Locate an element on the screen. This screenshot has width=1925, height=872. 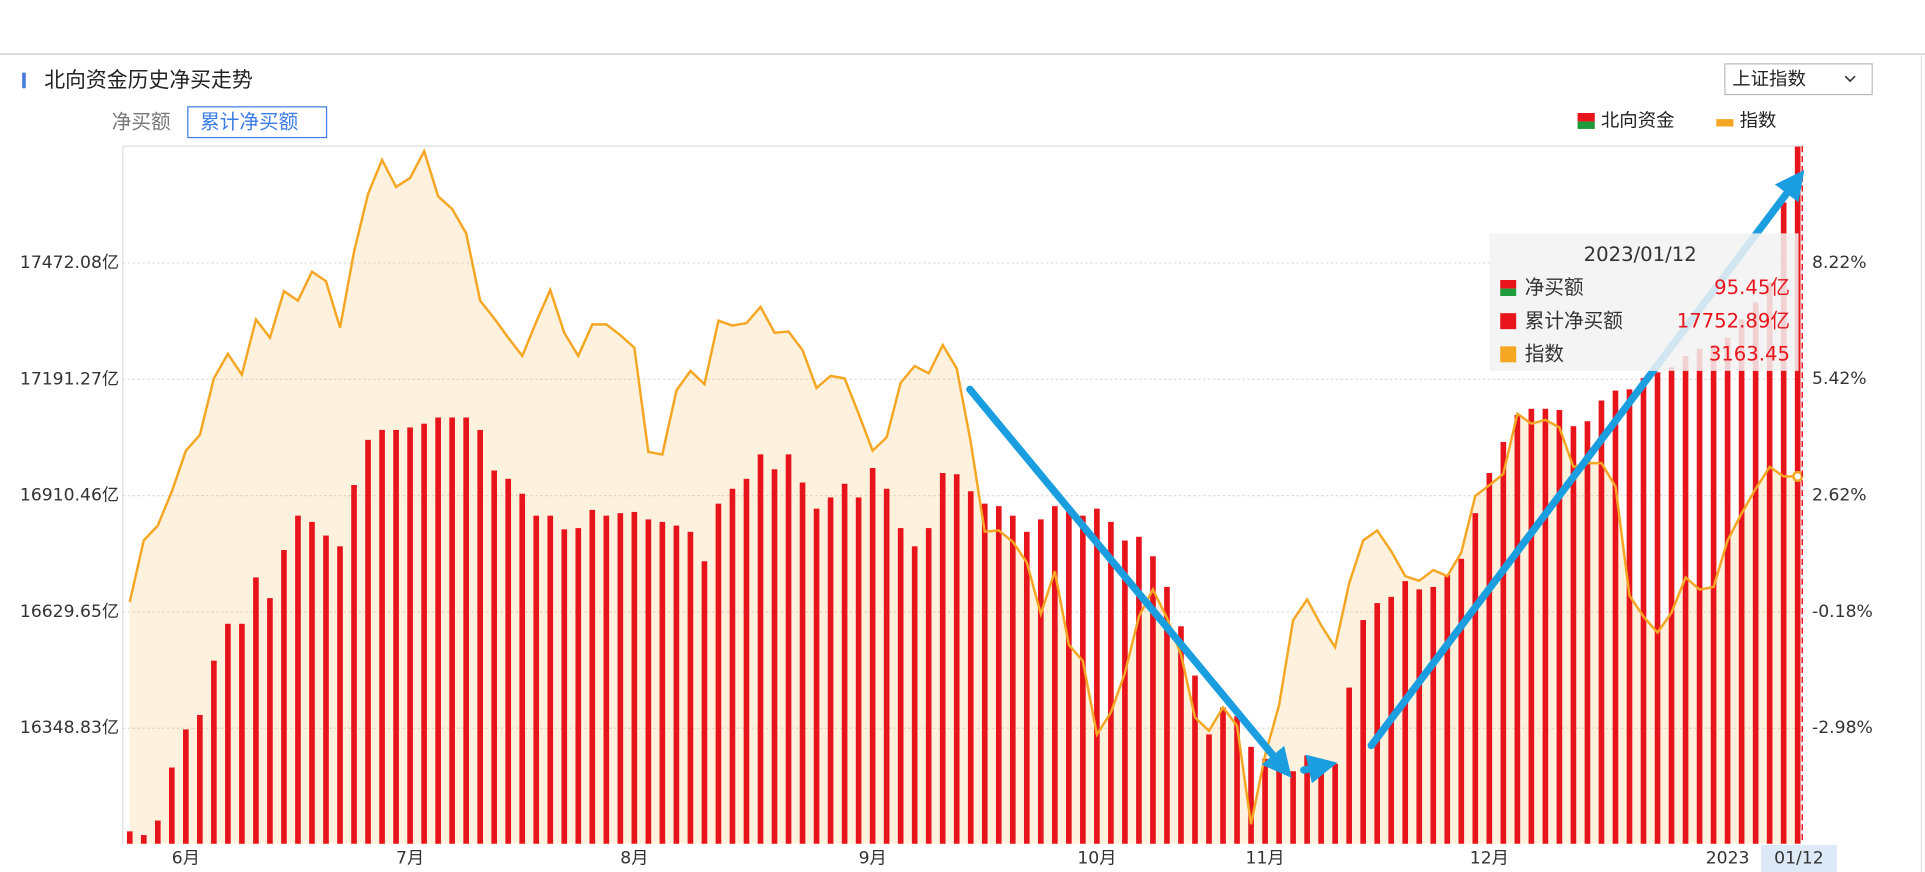
tab-active-box is located at coordinates (257, 122).